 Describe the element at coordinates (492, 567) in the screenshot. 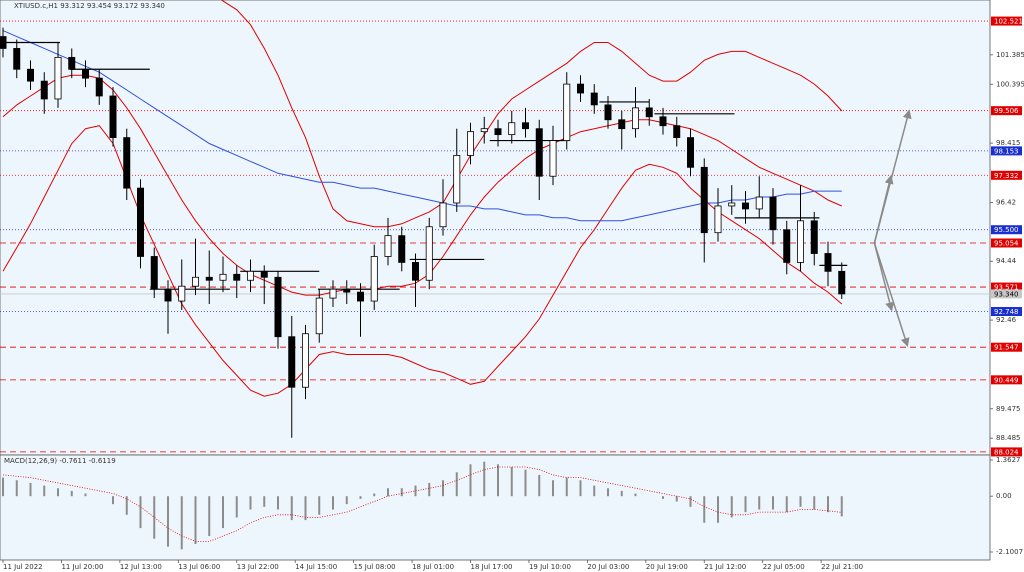

I see `x-tick-label: 18 Jul 17:00` at that location.